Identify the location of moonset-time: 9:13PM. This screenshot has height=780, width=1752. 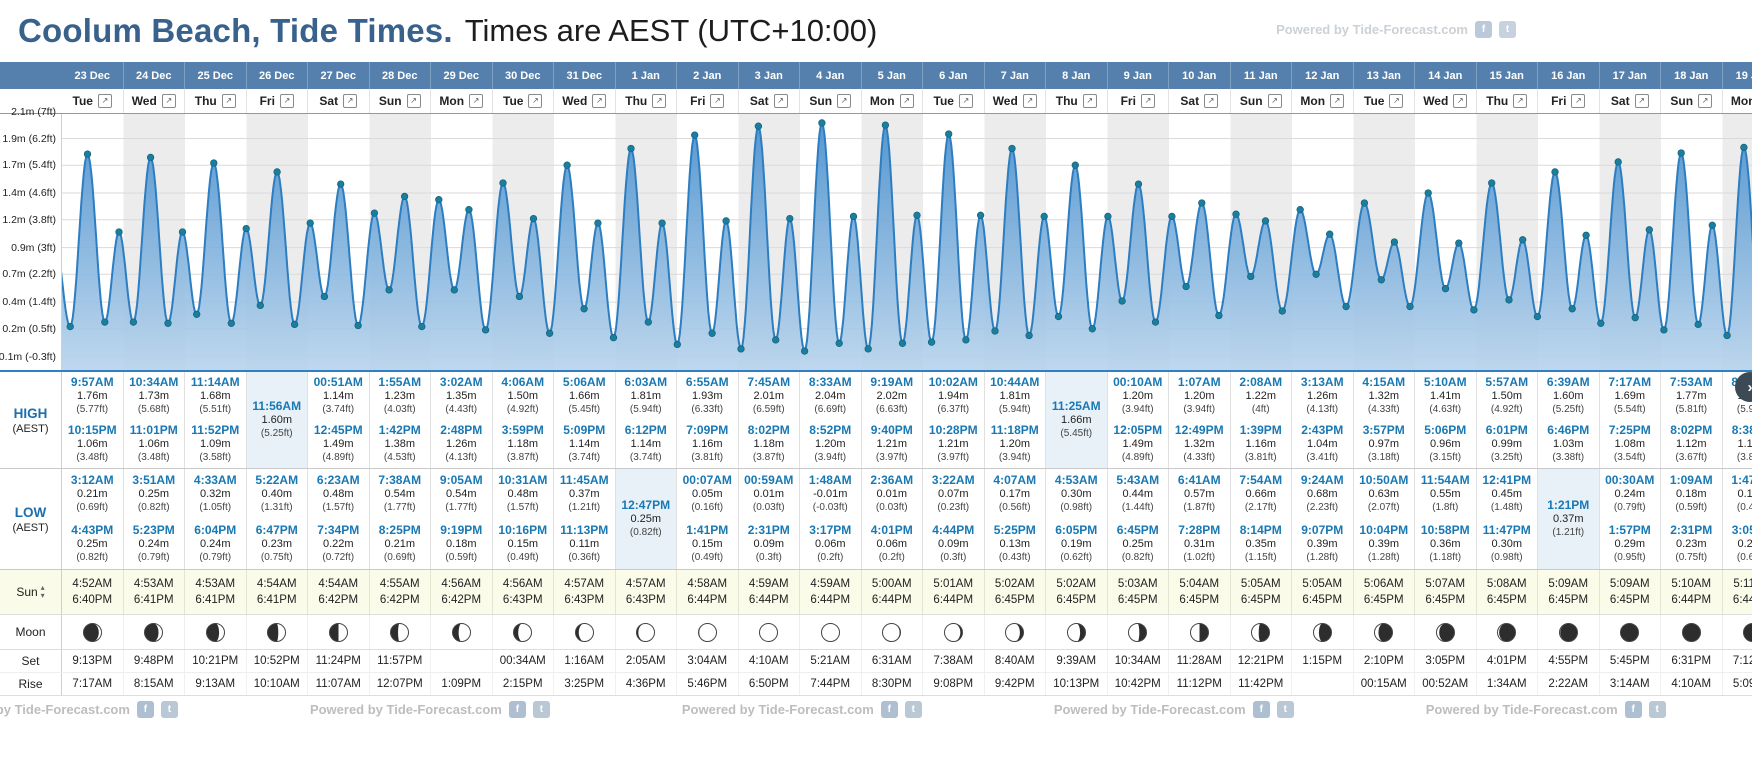
(93, 661).